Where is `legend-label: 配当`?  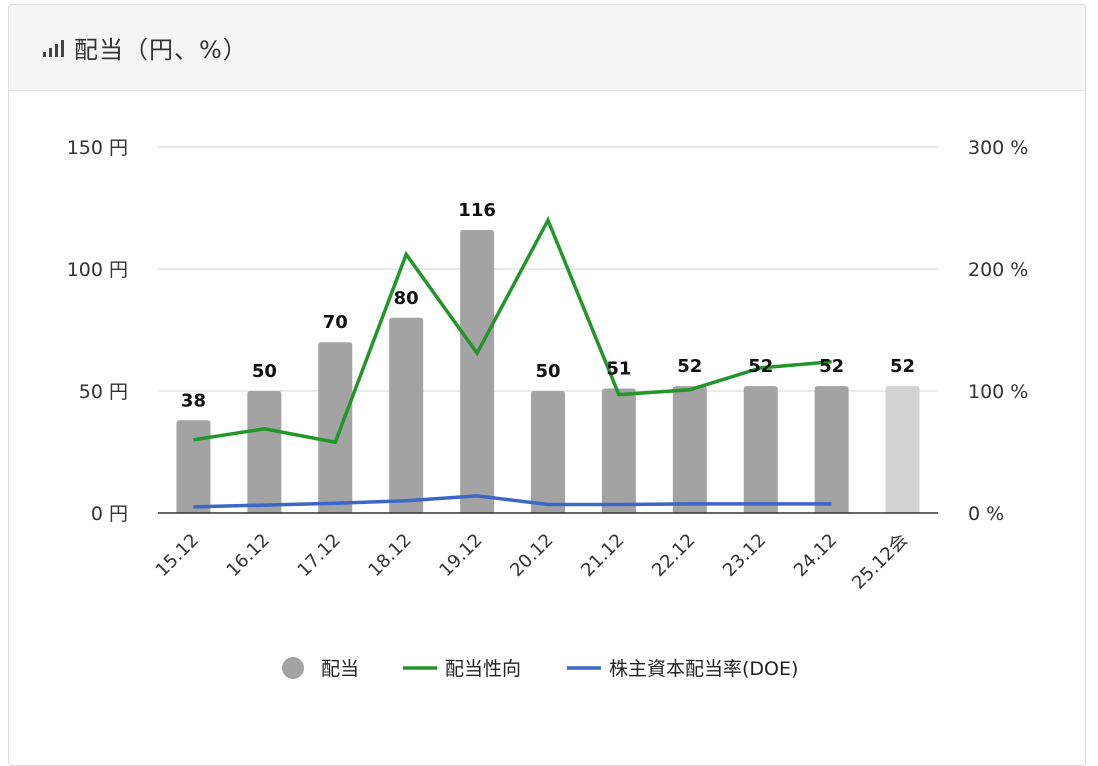
legend-label: 配当 is located at coordinates (340, 669).